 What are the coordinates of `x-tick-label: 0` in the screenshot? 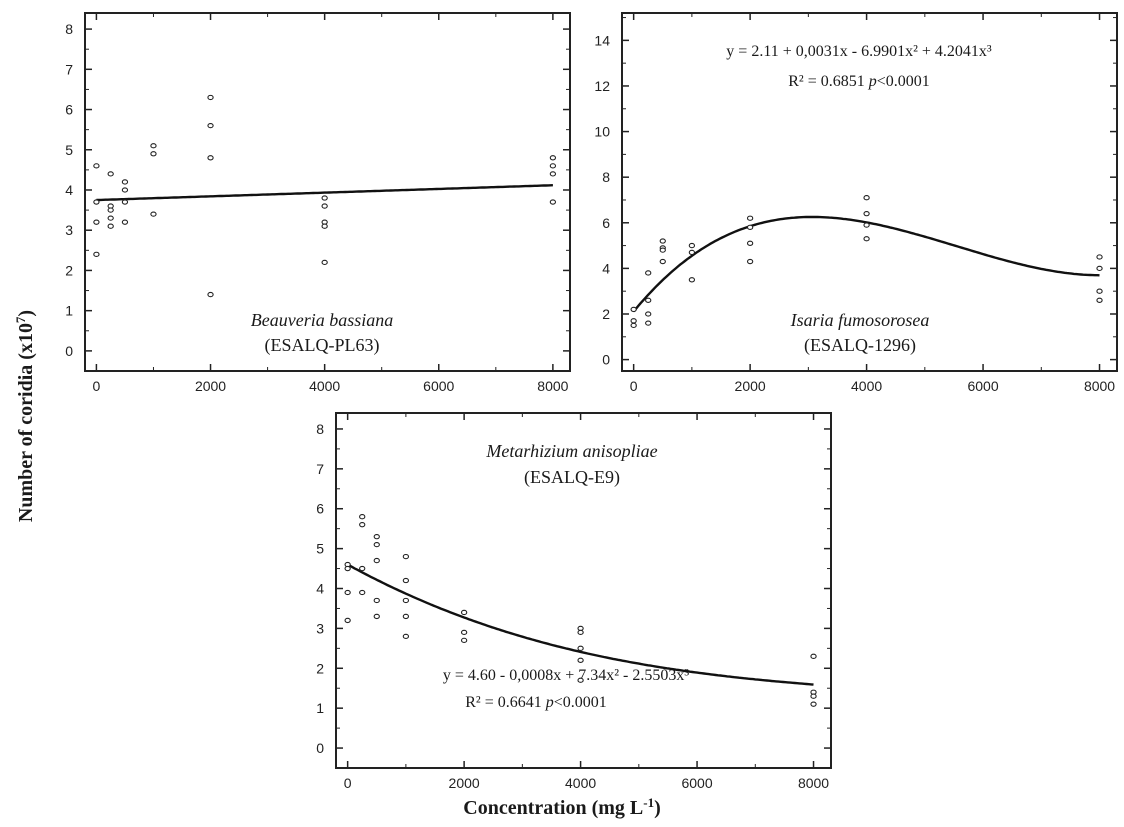 It's located at (97, 386).